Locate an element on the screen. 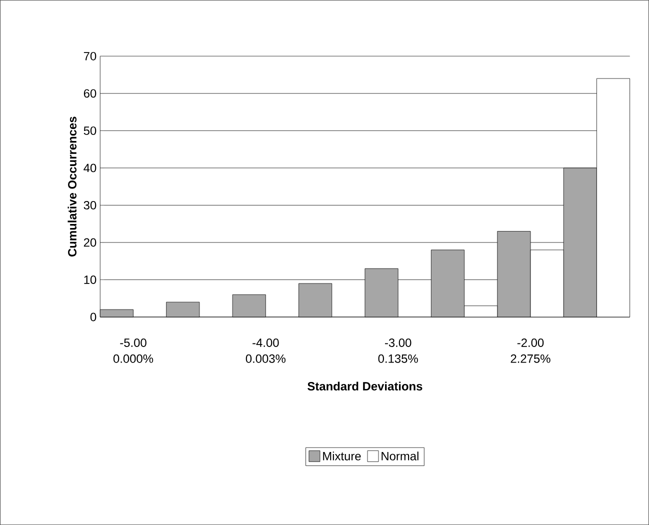 This screenshot has height=525, width=649. x-tick-label: -2.00 2.275% is located at coordinates (530, 350).